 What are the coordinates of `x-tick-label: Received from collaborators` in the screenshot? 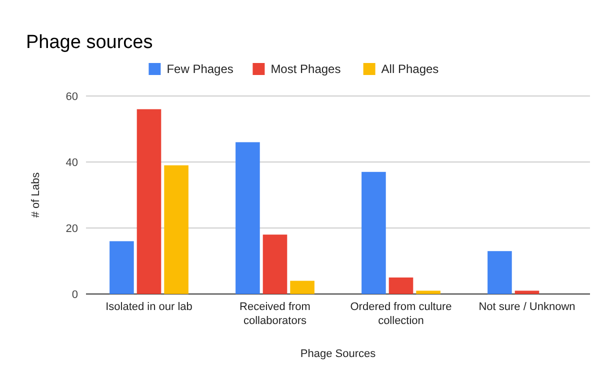 It's located at (275, 314).